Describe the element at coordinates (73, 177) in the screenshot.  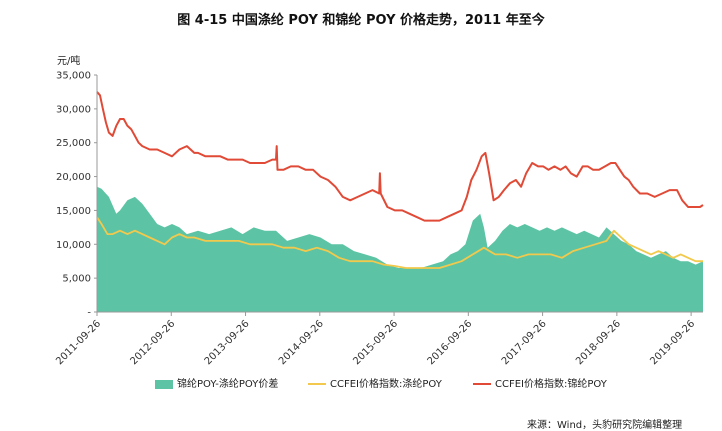
I see `y-tick-label: 20,000` at that location.